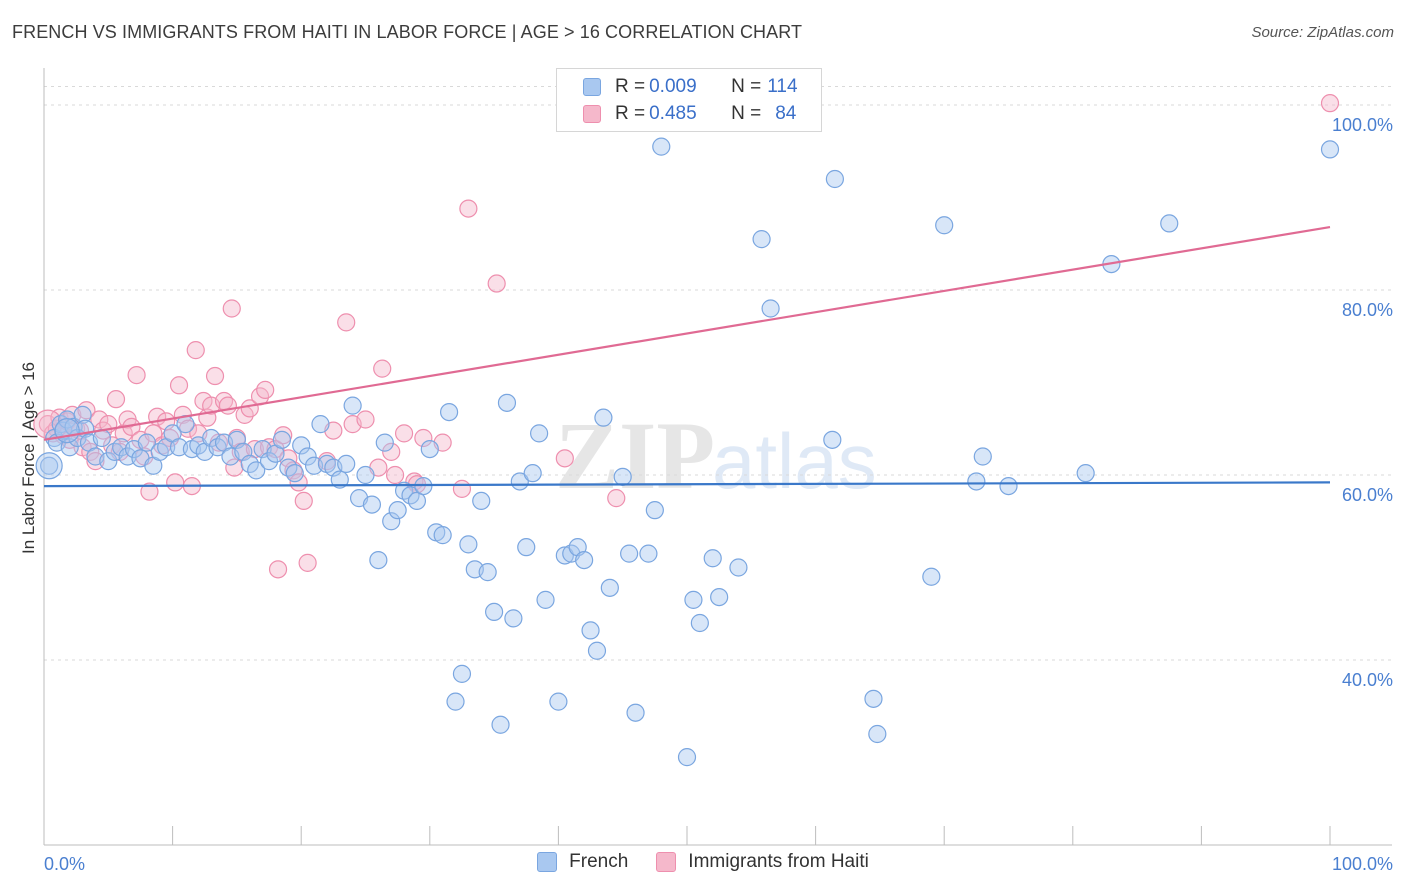  I want to click on x-tick-labels: 0.0% 100.0%, so click(718, 864).